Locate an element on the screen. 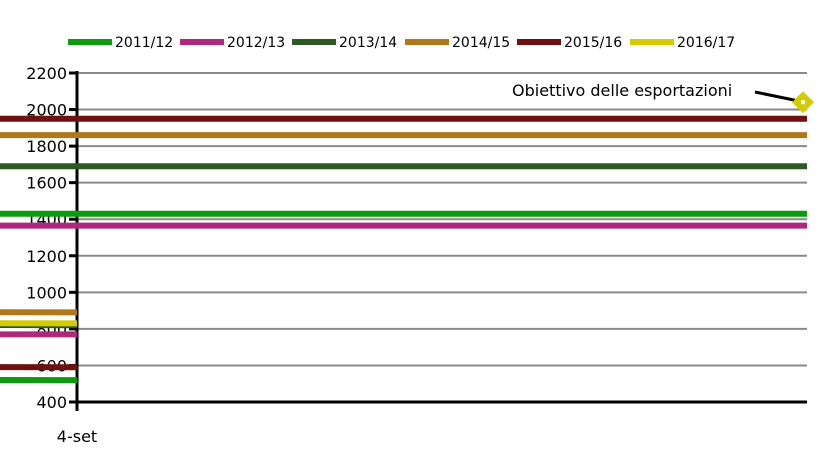  x-tick-label: 4-set is located at coordinates (77, 436).